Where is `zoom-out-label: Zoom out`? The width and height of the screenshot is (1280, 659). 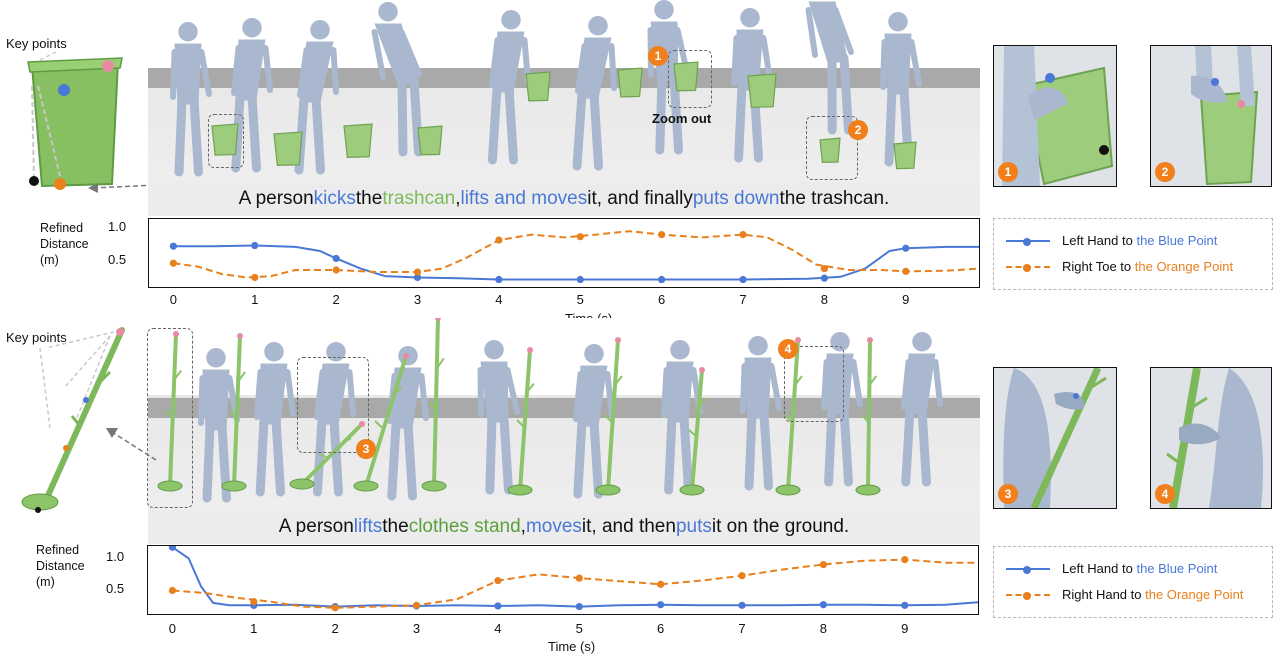
zoom-out-label: Zoom out is located at coordinates (682, 118).